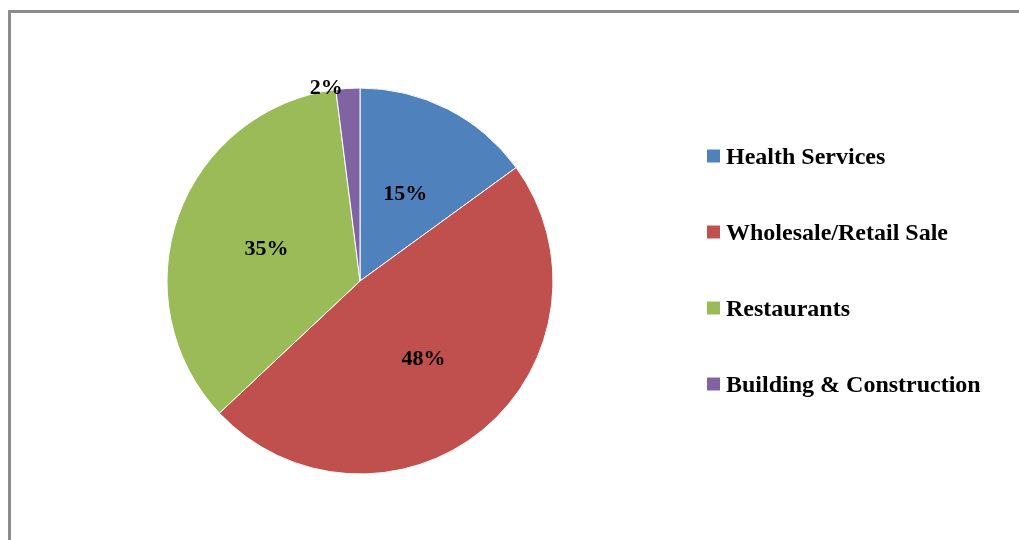 The image size is (1019, 540). What do you see at coordinates (405, 192) in the screenshot?
I see `data-label: 15%` at bounding box center [405, 192].